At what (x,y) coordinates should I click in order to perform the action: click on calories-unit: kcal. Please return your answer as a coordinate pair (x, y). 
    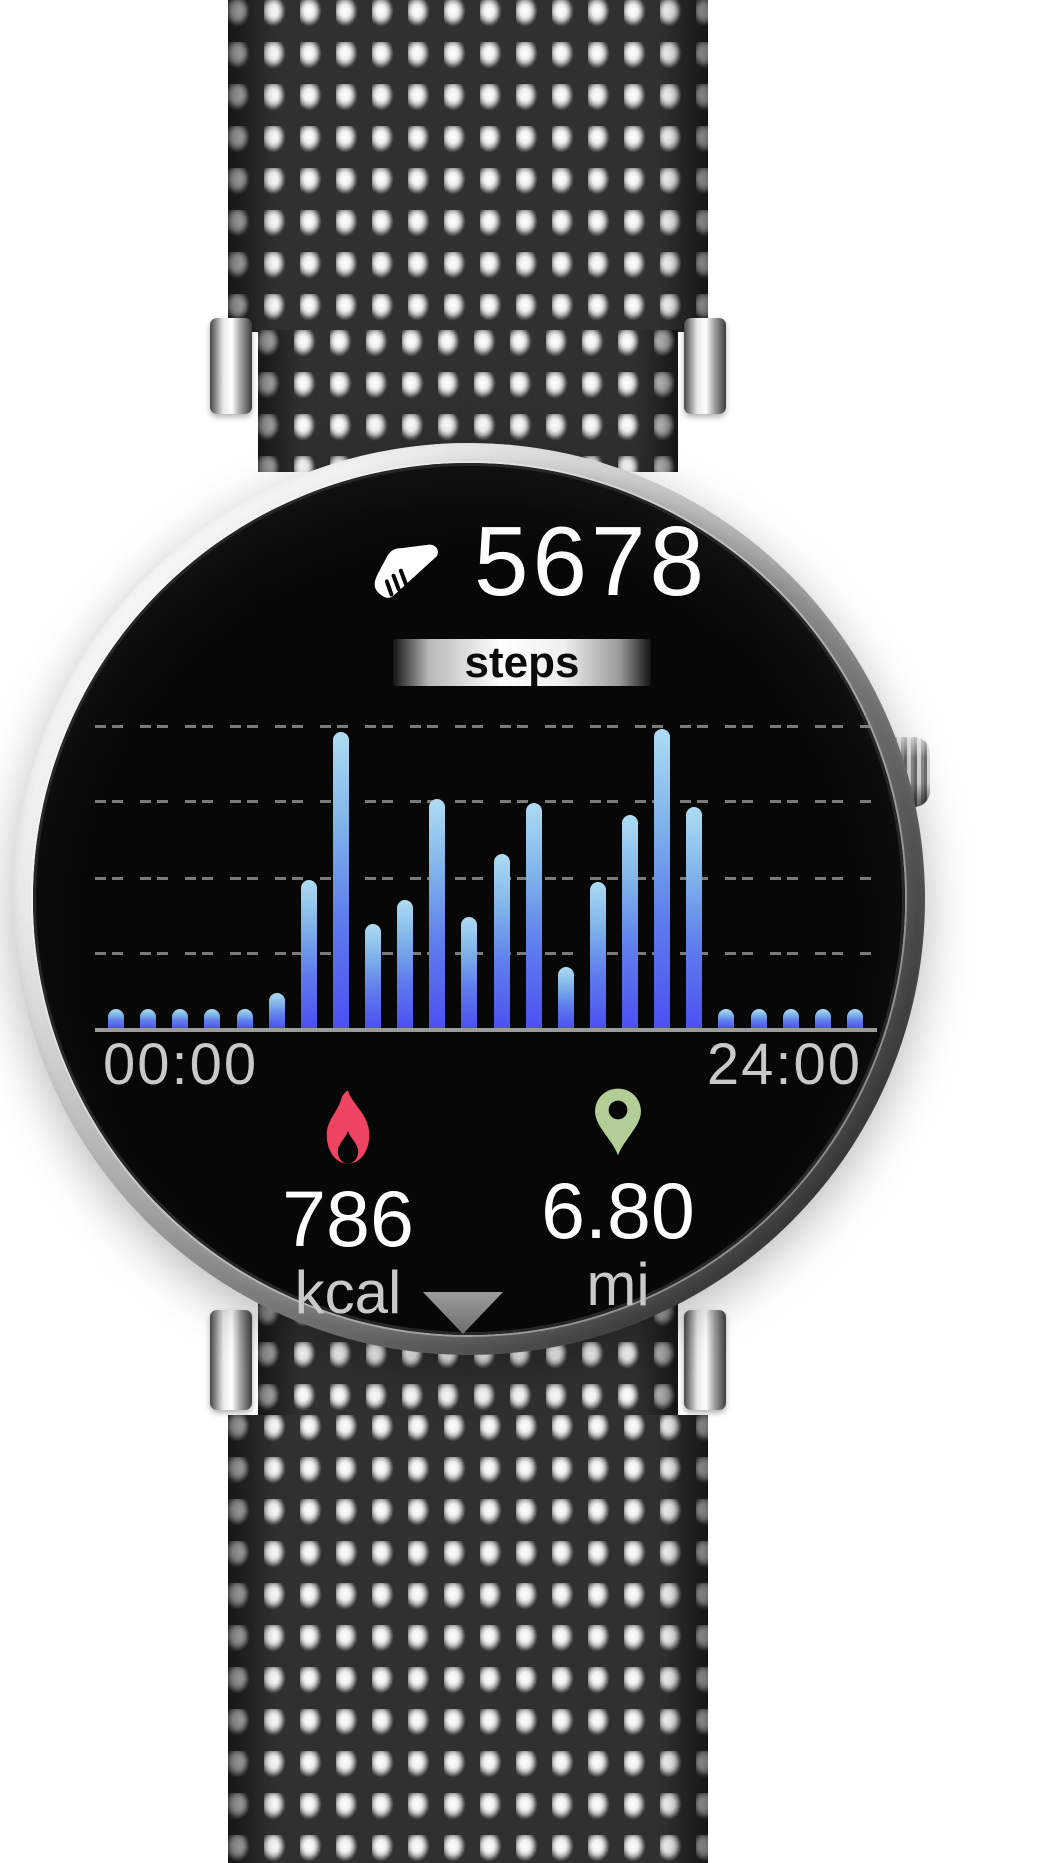
    Looking at the image, I should click on (348, 1293).